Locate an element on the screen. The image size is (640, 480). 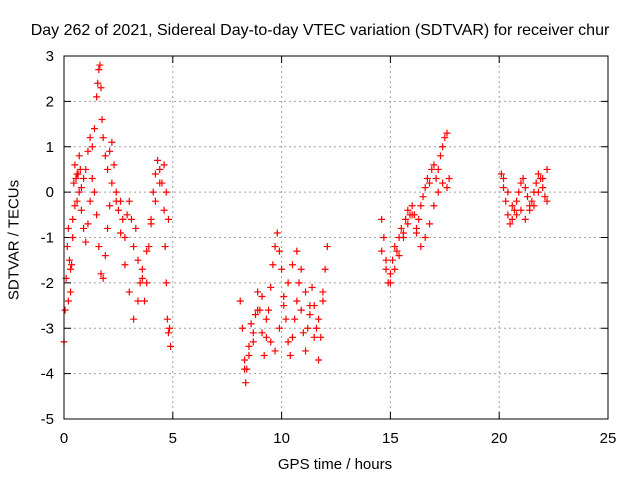
y-tick-label: -3 is located at coordinates (47, 328).